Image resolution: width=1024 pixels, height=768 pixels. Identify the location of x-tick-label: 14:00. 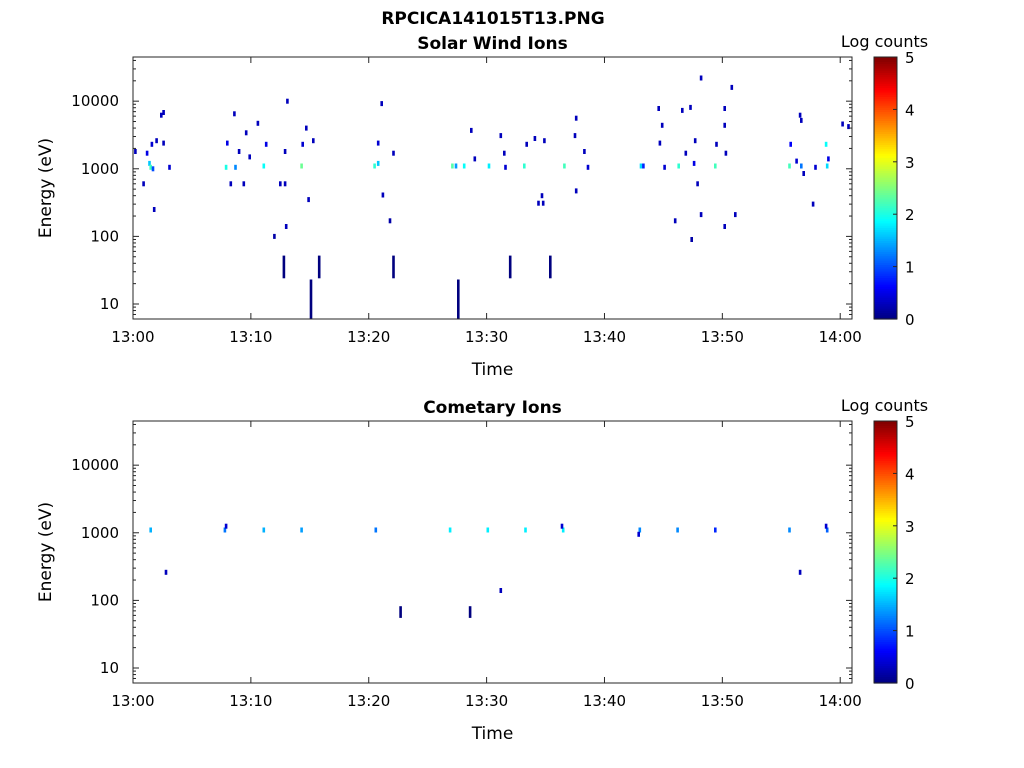
(840, 701).